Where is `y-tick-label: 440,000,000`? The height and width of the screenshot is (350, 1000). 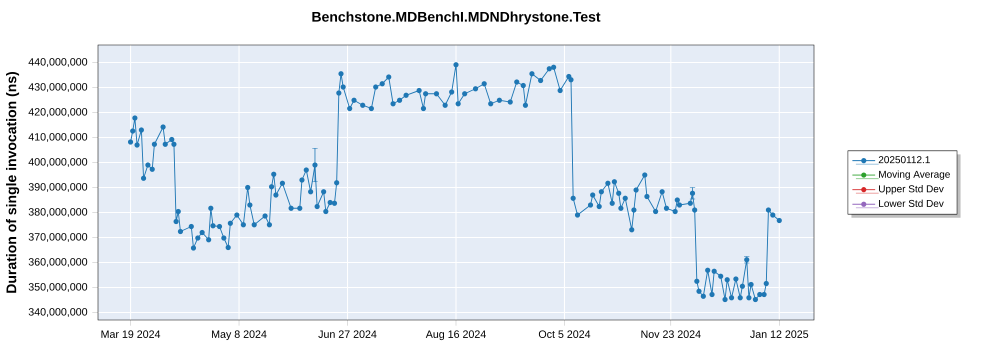 y-tick-label: 440,000,000 is located at coordinates (58, 62).